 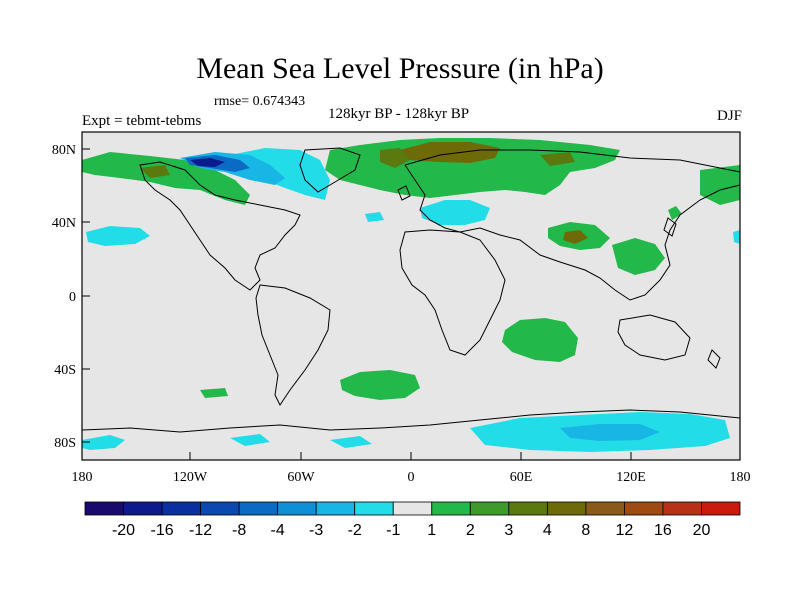 I want to click on coast-japan, so click(x=670, y=227).